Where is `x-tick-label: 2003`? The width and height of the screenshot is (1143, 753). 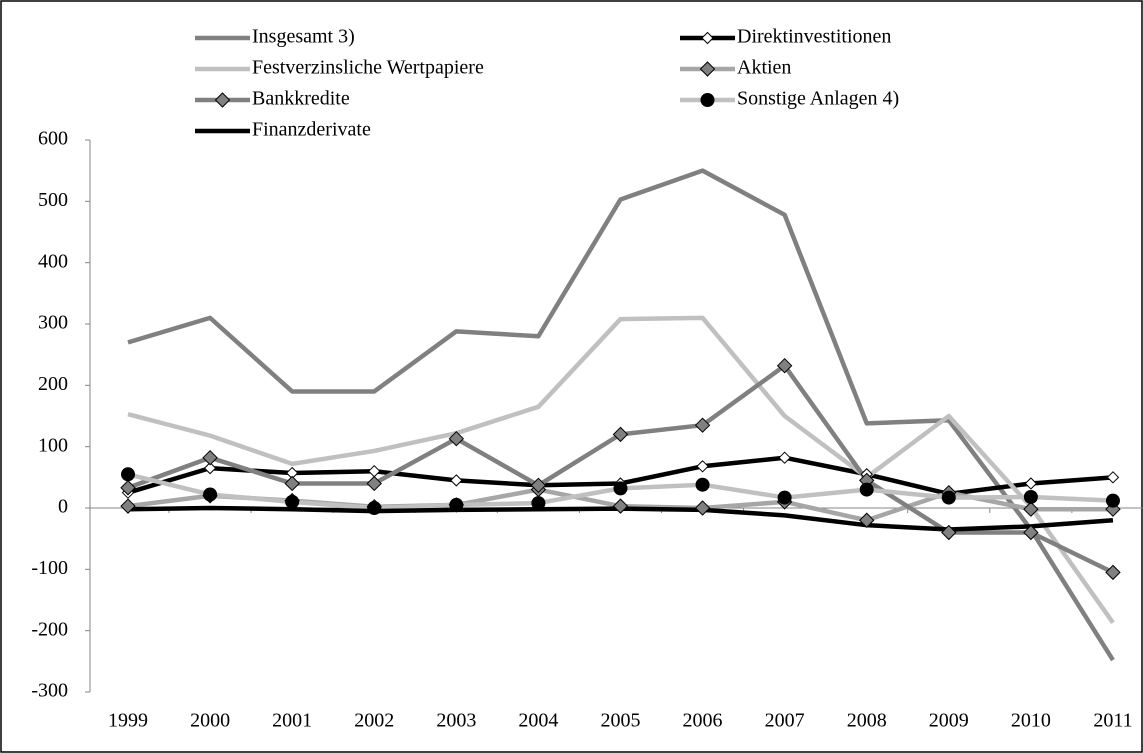
x-tick-label: 2003 is located at coordinates (456, 721).